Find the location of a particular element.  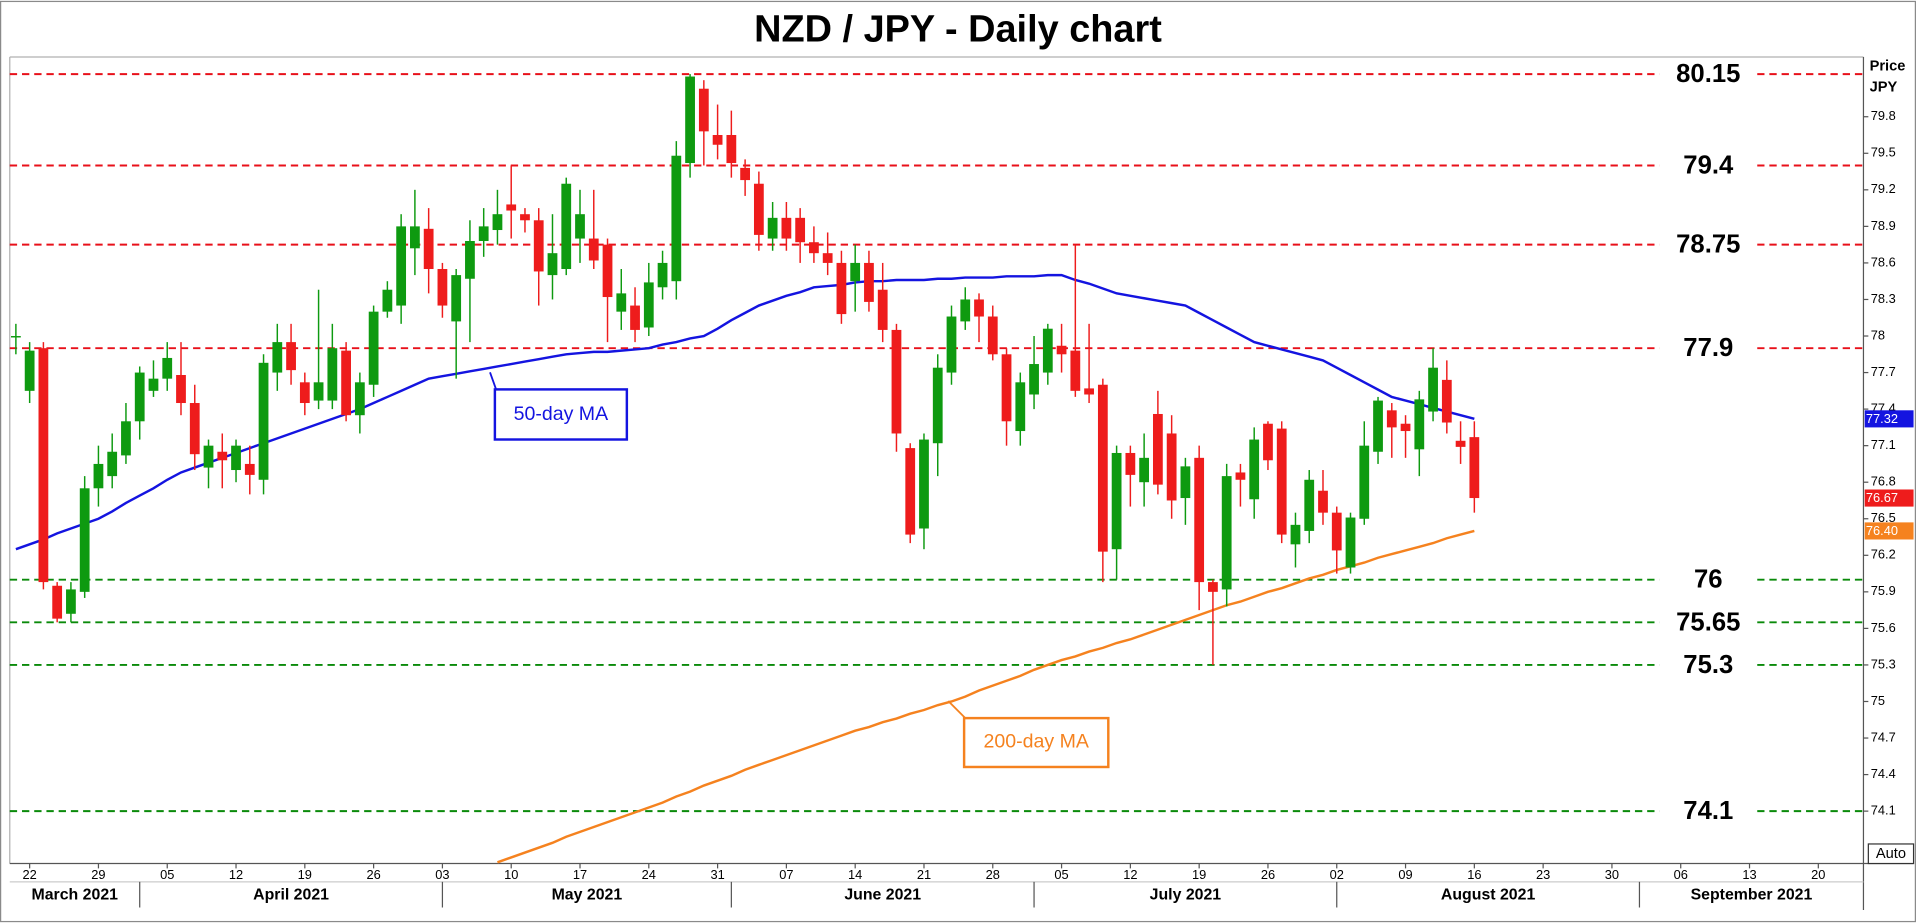

level-label: 80.15 is located at coordinates (1708, 74).